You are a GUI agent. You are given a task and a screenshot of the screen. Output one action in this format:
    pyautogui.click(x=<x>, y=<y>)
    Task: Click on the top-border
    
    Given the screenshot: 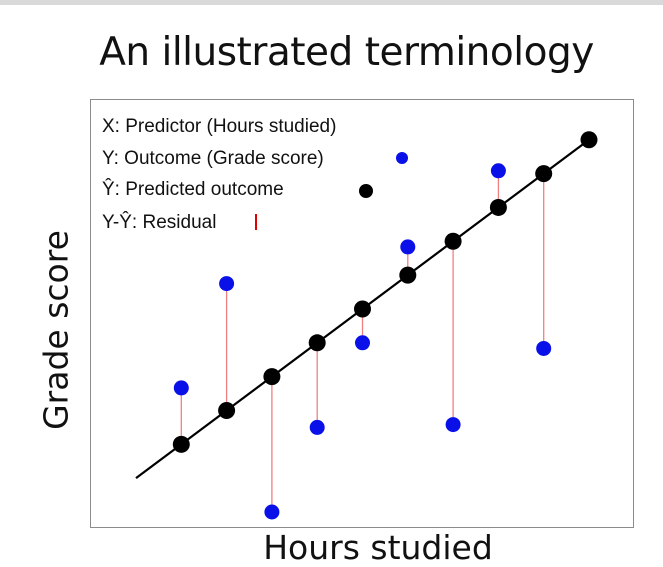 What is the action you would take?
    pyautogui.click(x=331, y=2)
    